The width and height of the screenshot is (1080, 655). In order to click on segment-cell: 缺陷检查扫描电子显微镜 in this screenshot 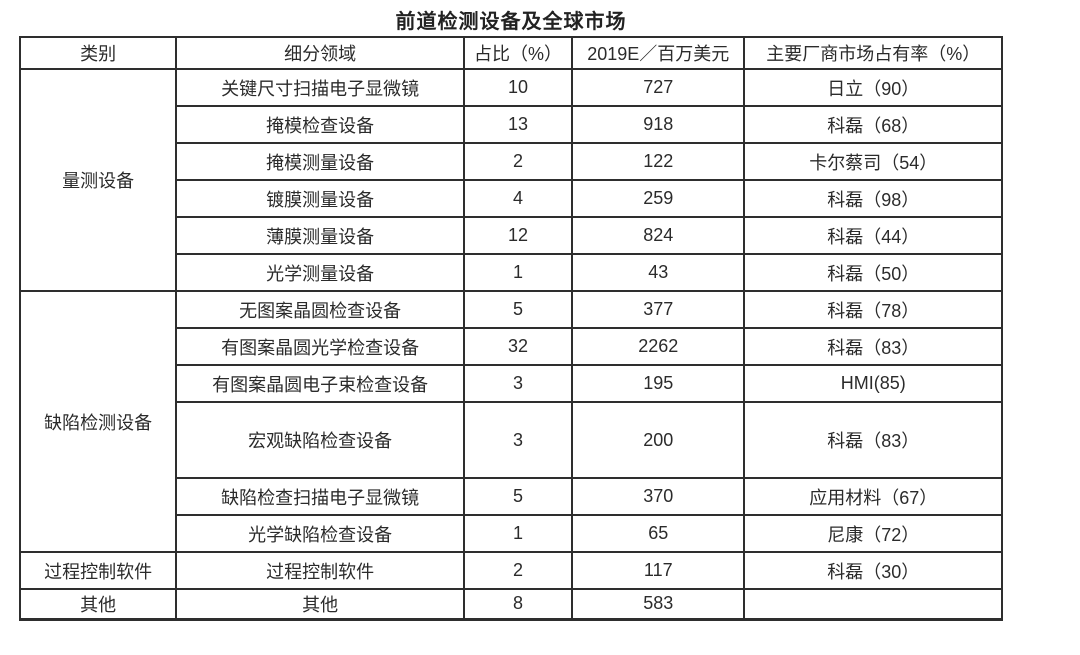, I will do `click(320, 496)`.